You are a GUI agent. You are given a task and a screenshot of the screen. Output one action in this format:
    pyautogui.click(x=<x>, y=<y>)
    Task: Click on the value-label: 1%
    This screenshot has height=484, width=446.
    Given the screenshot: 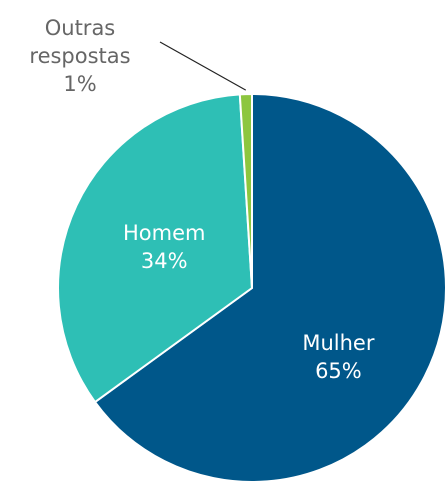 What is the action you would take?
    pyautogui.click(x=80, y=84)
    